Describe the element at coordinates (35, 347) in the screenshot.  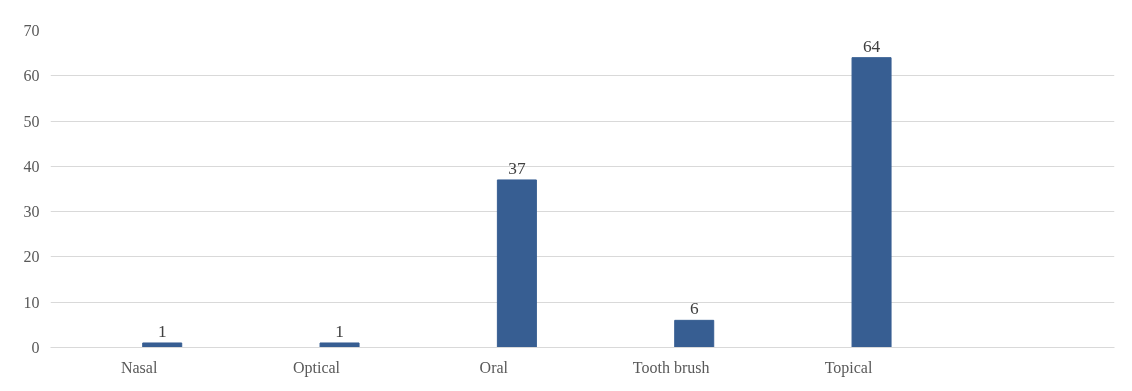
I see `y-tick-label: 0` at that location.